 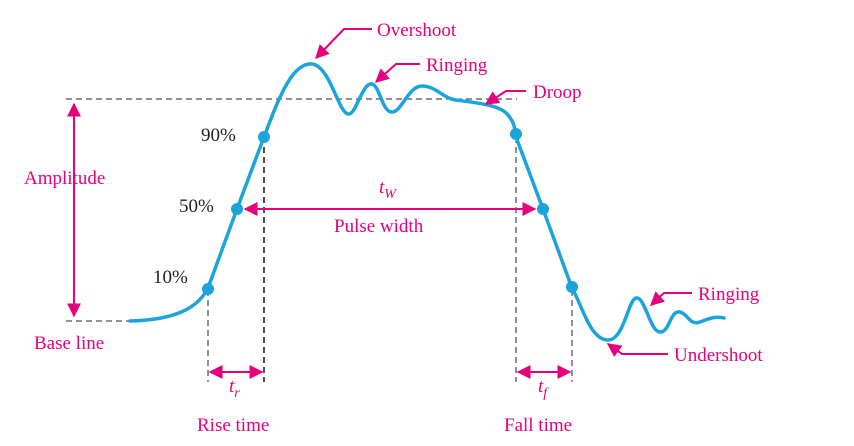 What do you see at coordinates (516, 134) in the screenshot?
I see `point-90-fall` at bounding box center [516, 134].